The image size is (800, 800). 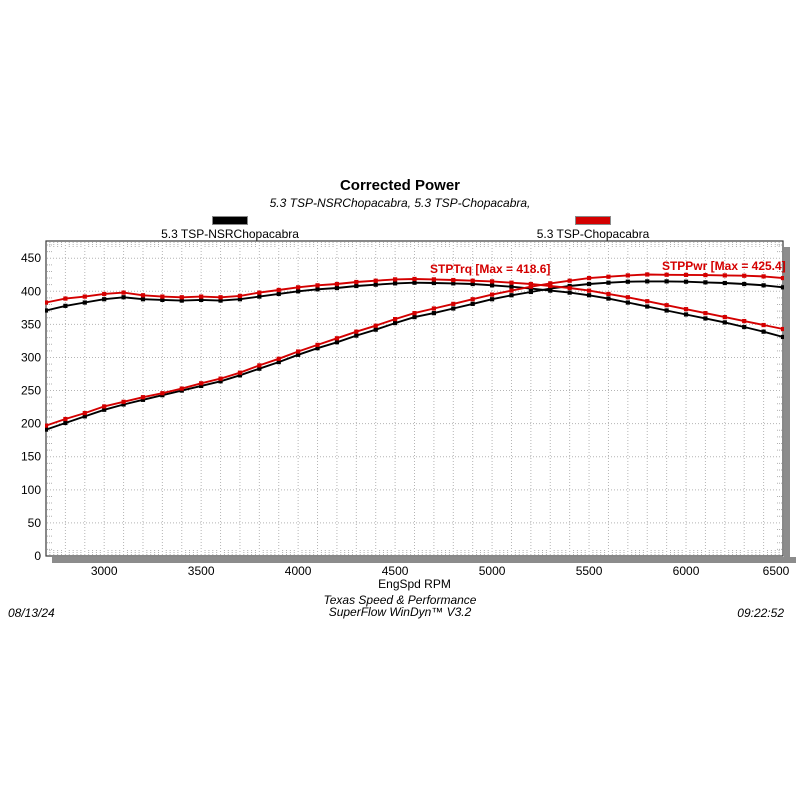 What do you see at coordinates (414, 584) in the screenshot?
I see `x-axis-label: EngSpd RPM` at bounding box center [414, 584].